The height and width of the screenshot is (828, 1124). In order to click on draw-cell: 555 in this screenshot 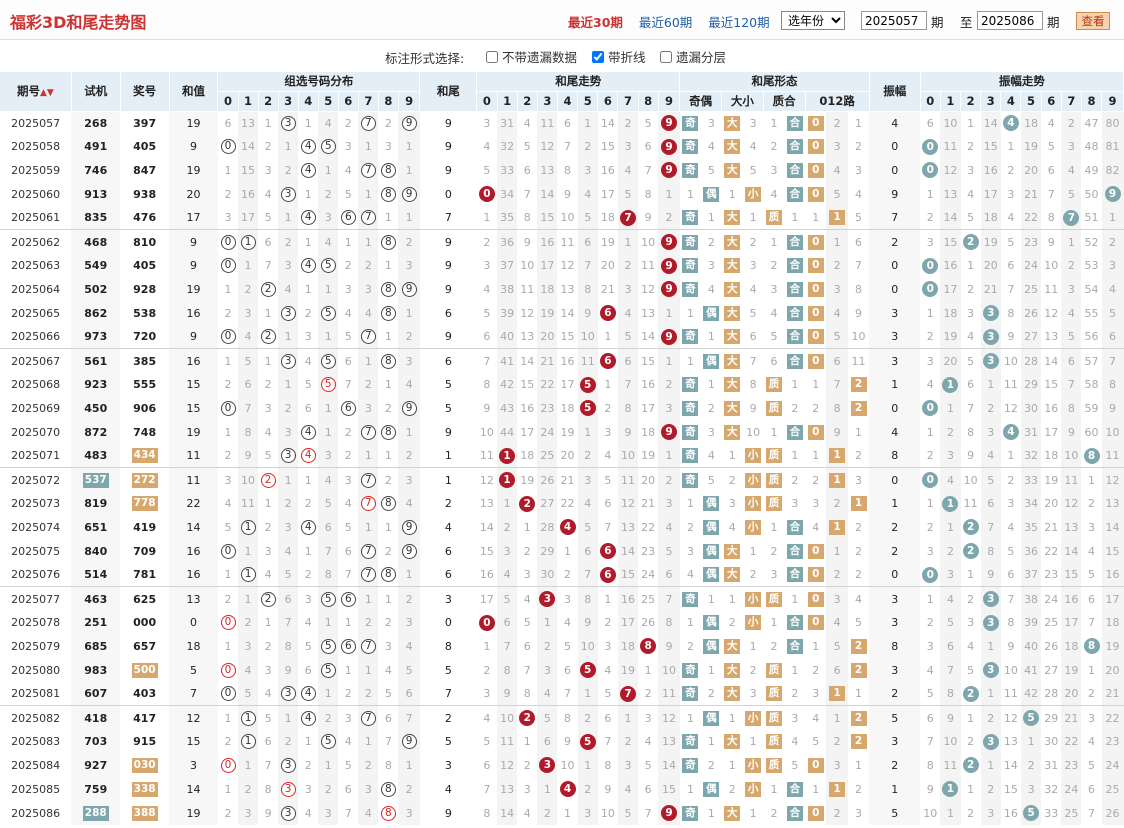, I will do `click(145, 385)`.